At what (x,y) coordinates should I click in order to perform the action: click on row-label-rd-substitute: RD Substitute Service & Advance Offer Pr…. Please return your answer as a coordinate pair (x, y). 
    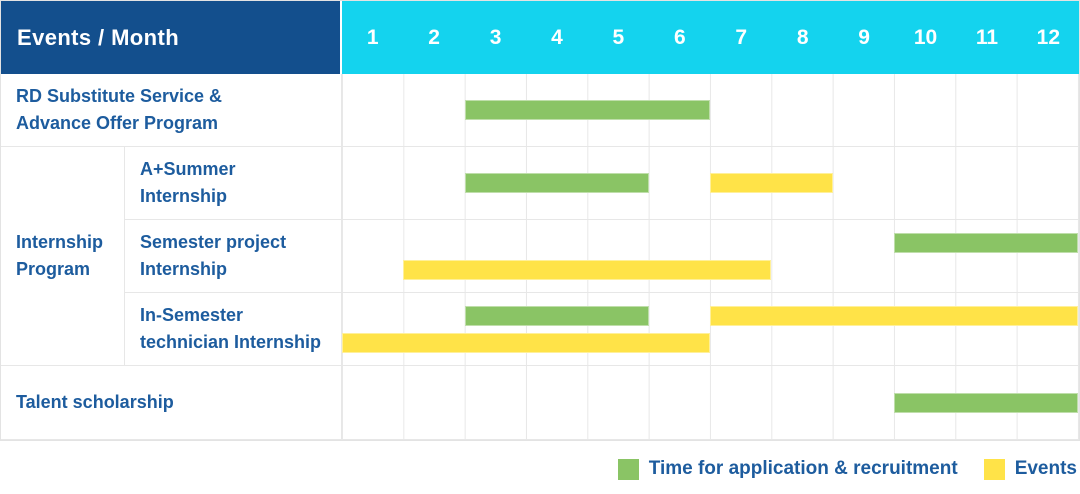
    Looking at the image, I should click on (171, 110).